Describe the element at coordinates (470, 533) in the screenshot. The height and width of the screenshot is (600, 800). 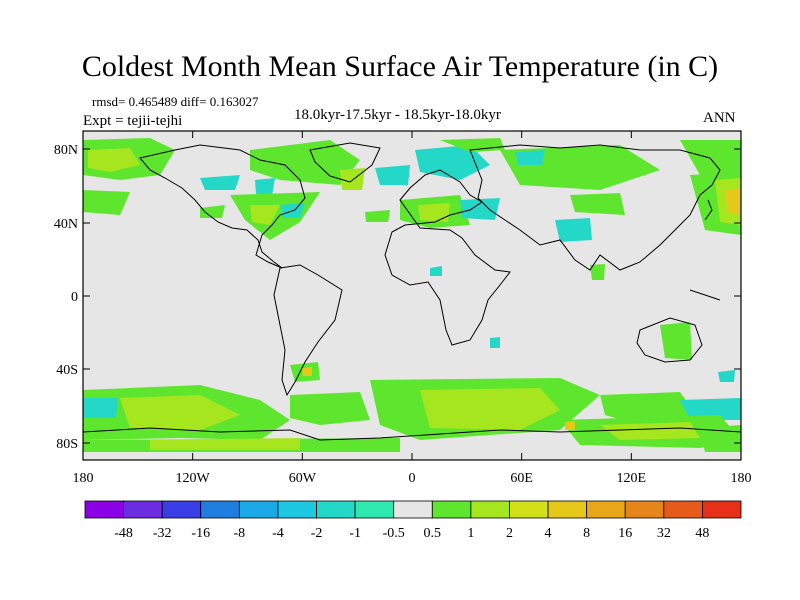
I see `colorbar-label: 1` at that location.